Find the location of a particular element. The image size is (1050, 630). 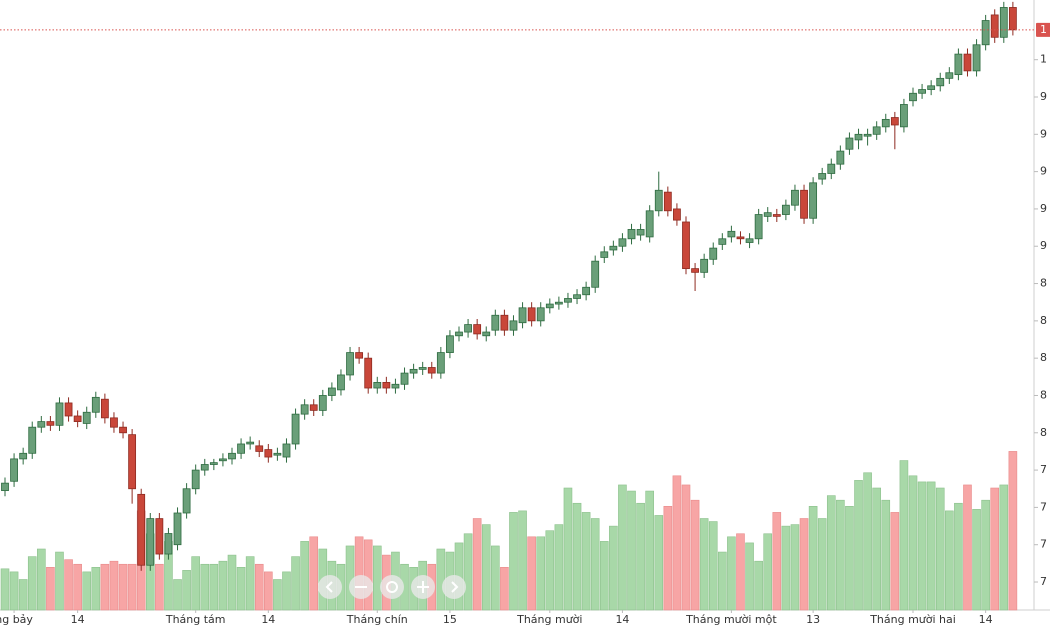

last-price-label: 1 is located at coordinates (1043, 29).